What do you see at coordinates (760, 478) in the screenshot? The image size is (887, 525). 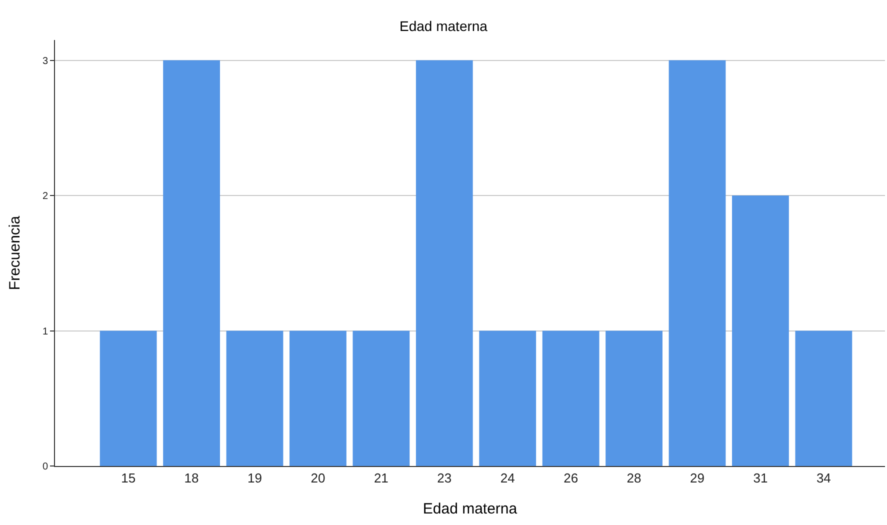 I see `x-tick-label: 31` at bounding box center [760, 478].